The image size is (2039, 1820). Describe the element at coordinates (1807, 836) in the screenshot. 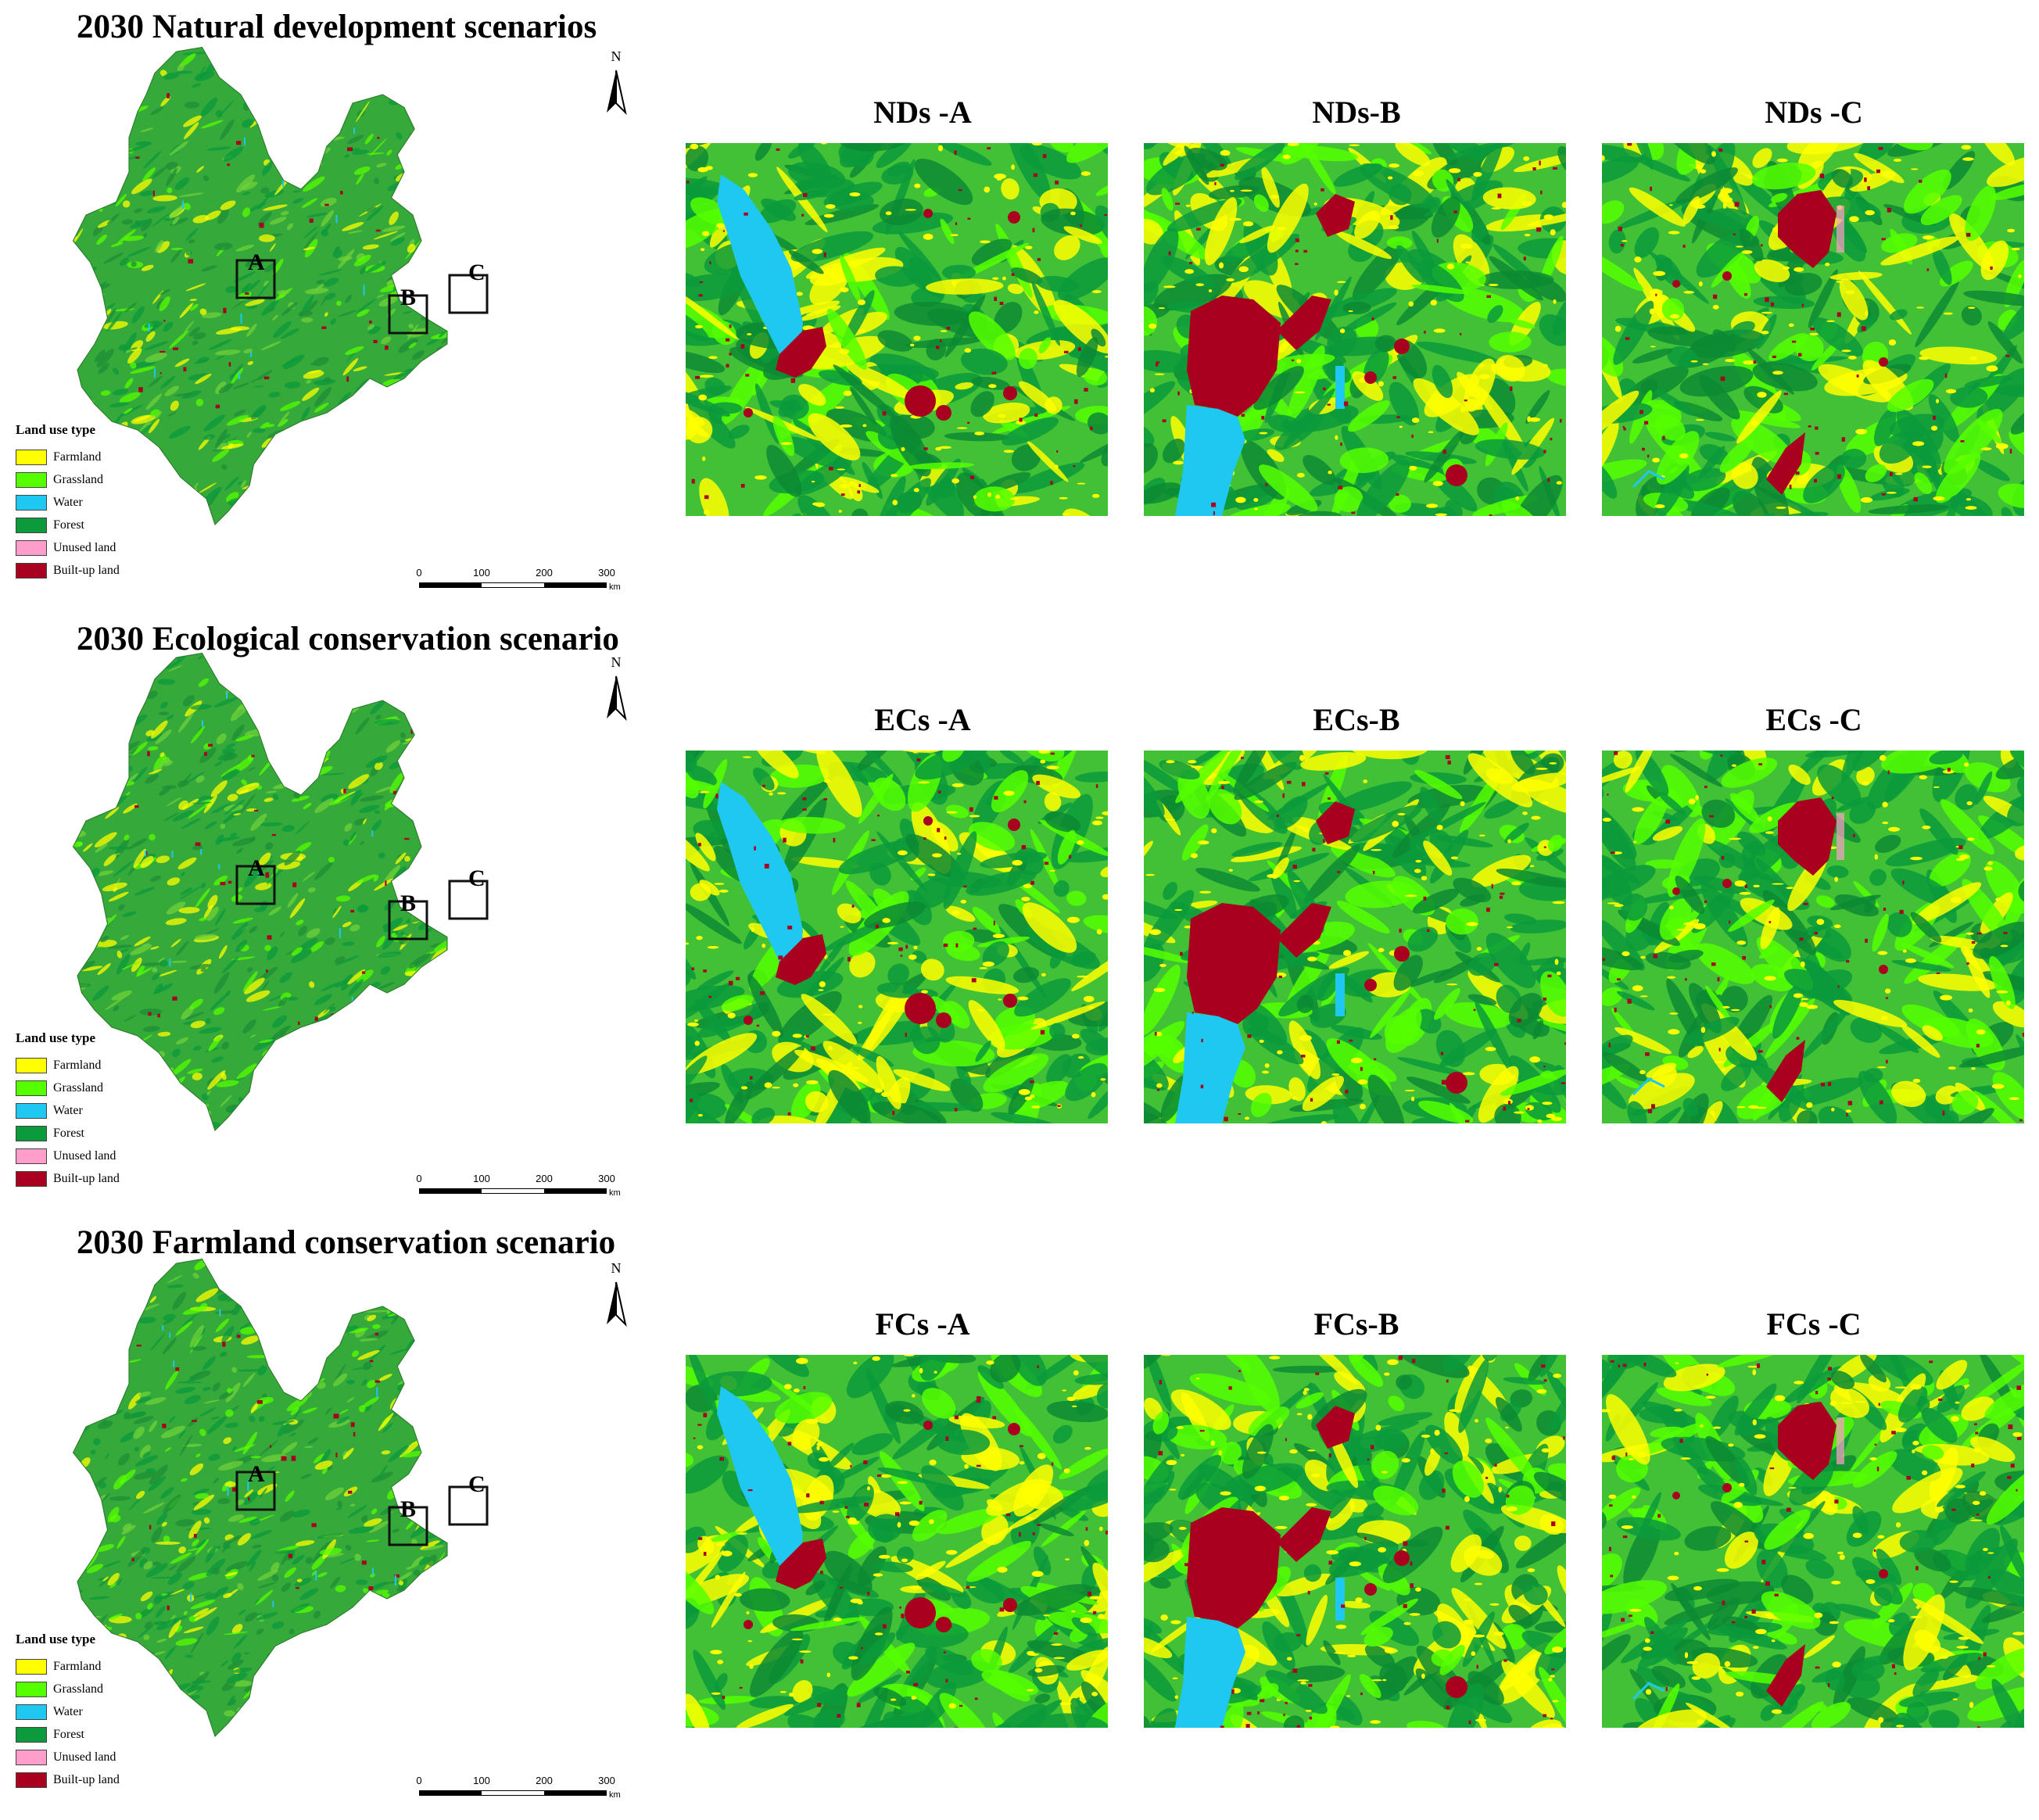

I see `urban-core` at that location.